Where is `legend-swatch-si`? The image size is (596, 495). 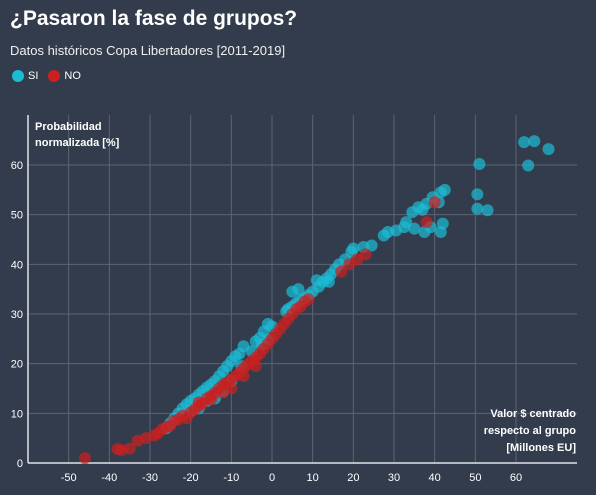 legend-swatch-si is located at coordinates (18, 76).